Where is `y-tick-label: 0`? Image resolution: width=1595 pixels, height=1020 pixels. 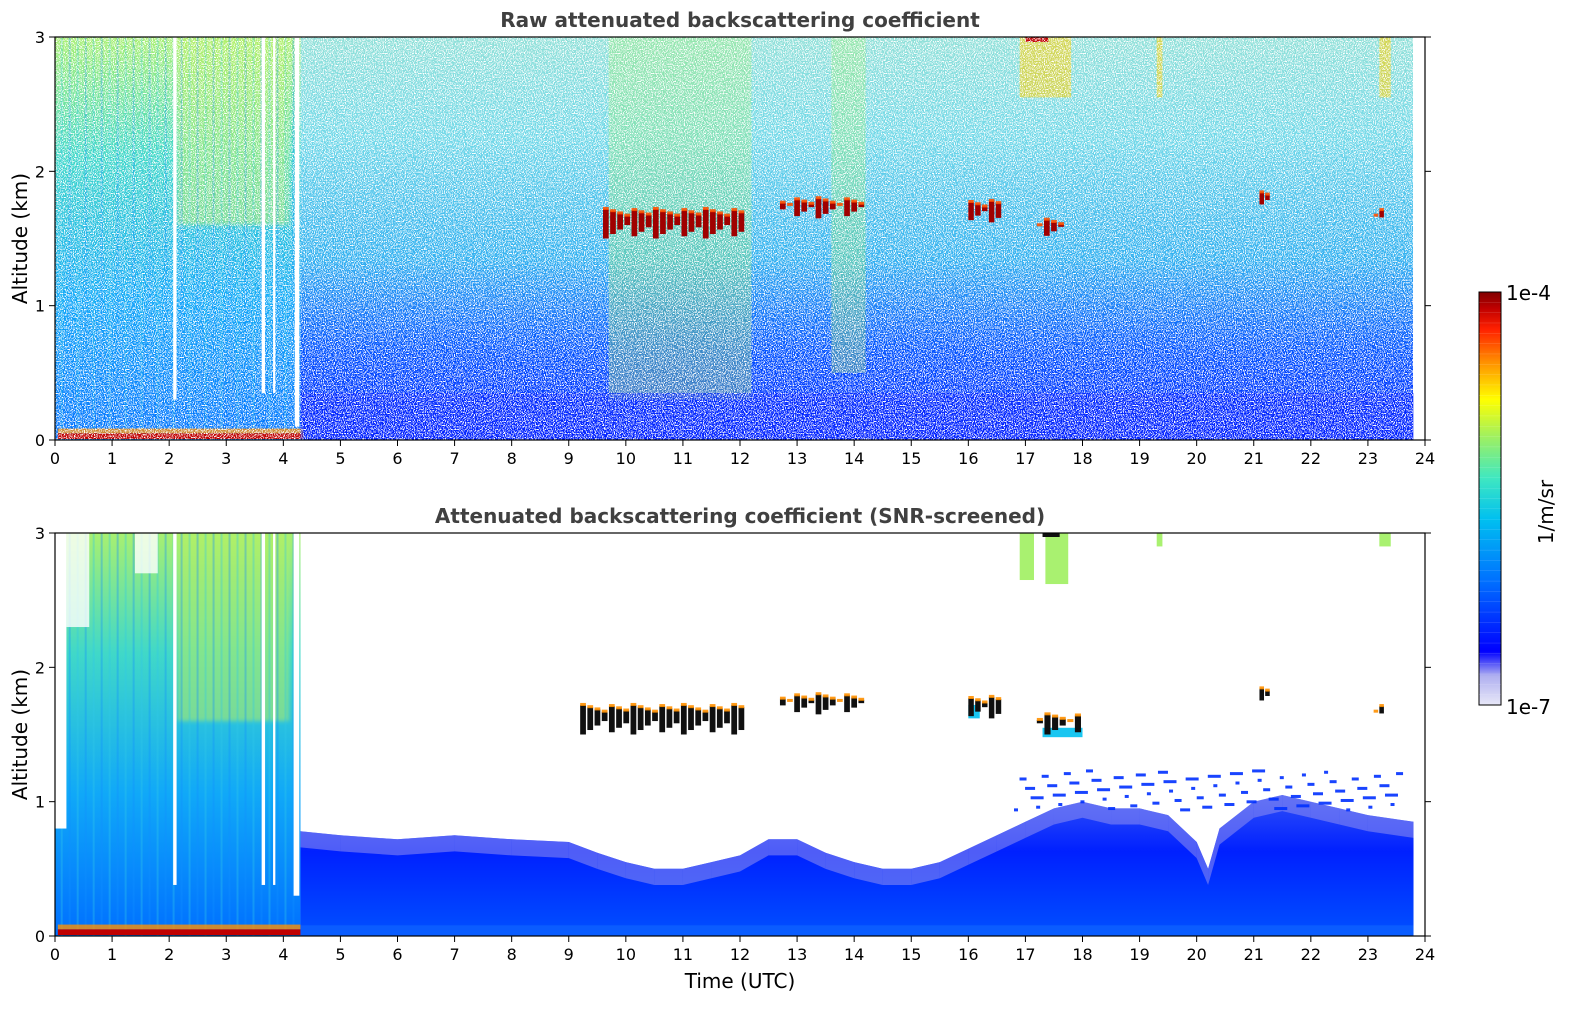
y-tick-label: 0 is located at coordinates (40, 440).